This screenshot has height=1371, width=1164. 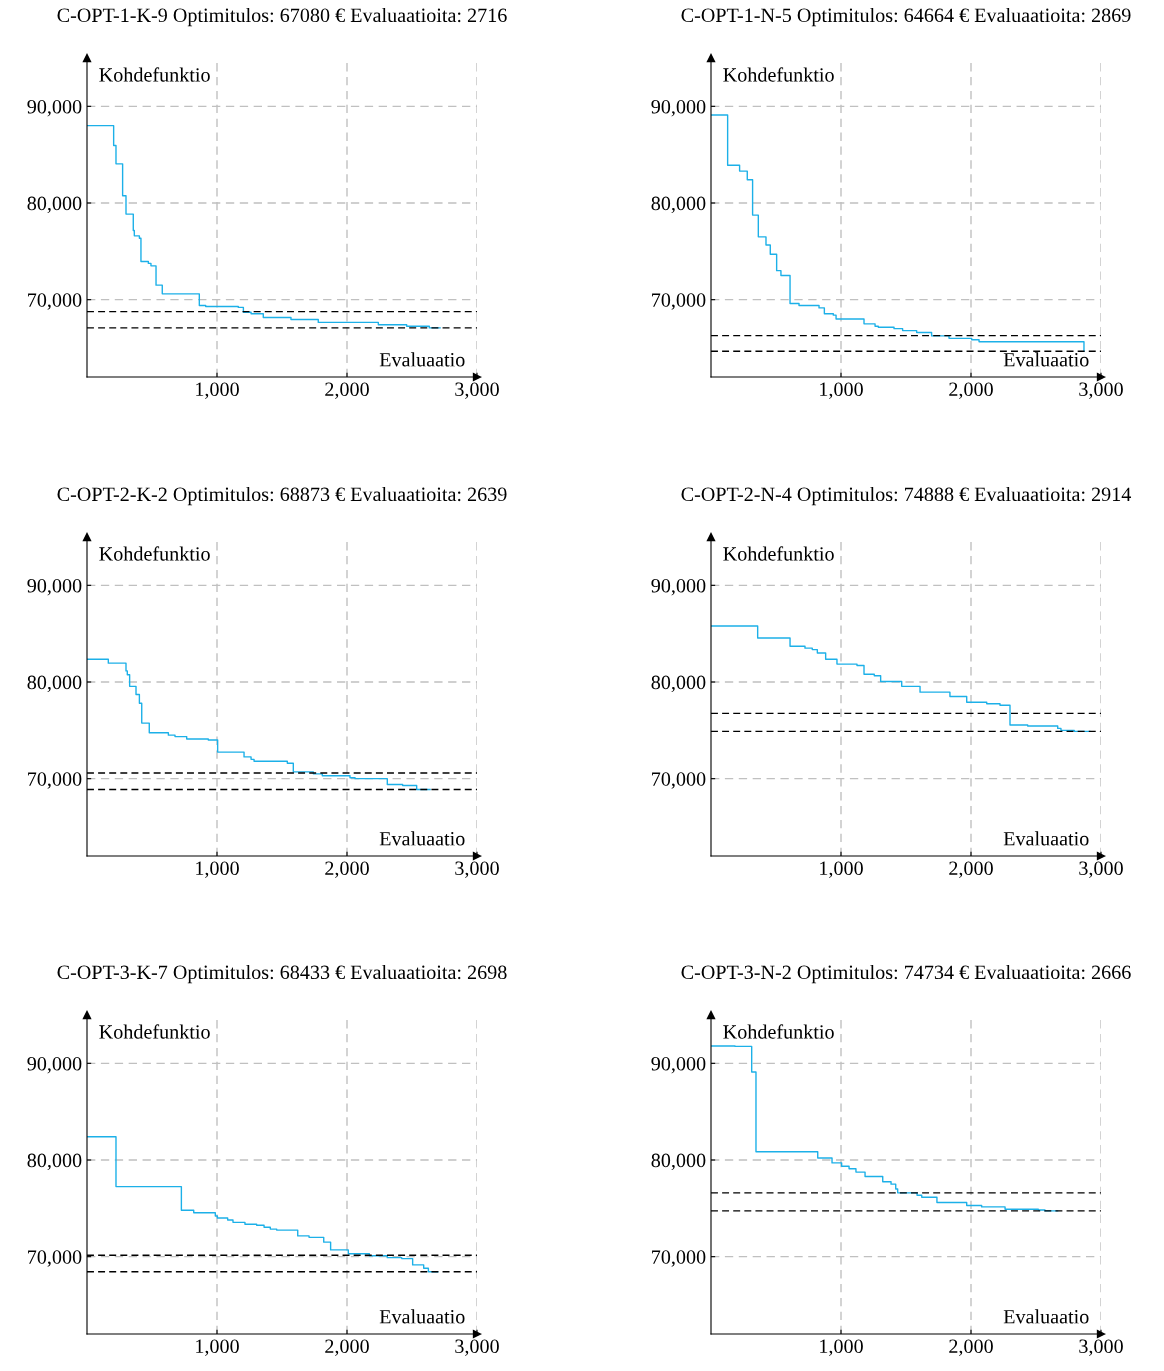 I want to click on chart-title: C-OPT-1-N-5 Optimitulos: 64664 € Evaluaatioita: 2869, so click(x=906, y=17).